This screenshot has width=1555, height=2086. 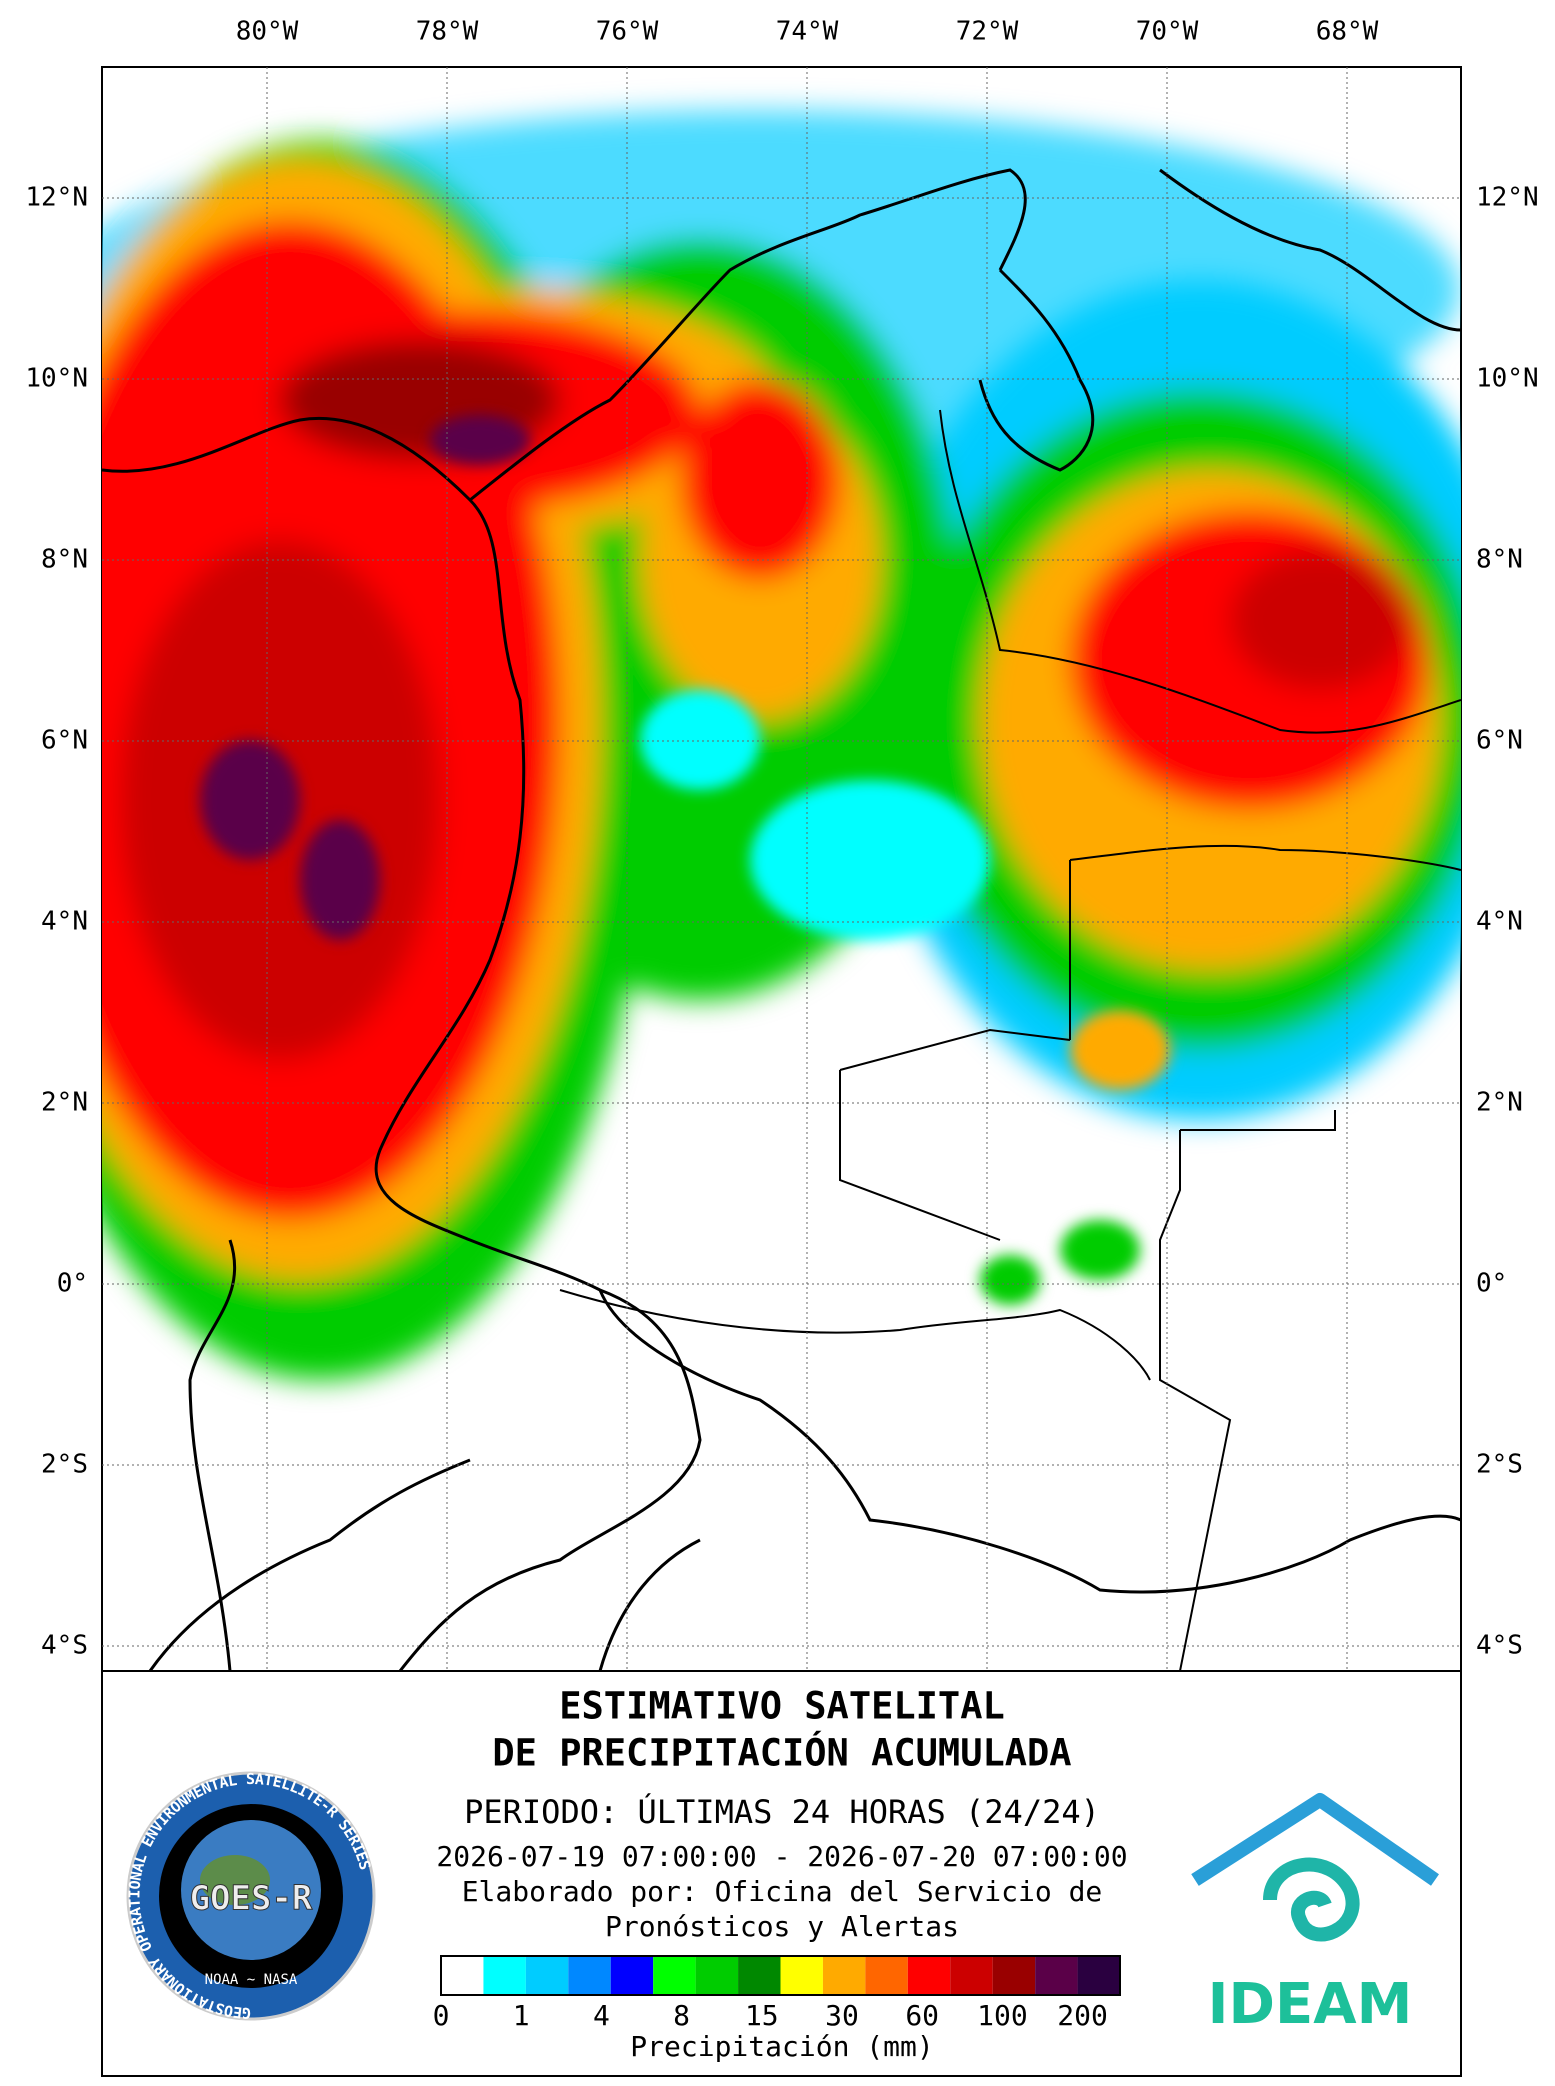 What do you see at coordinates (627, 32) in the screenshot?
I see `lon-label: 76°W` at bounding box center [627, 32].